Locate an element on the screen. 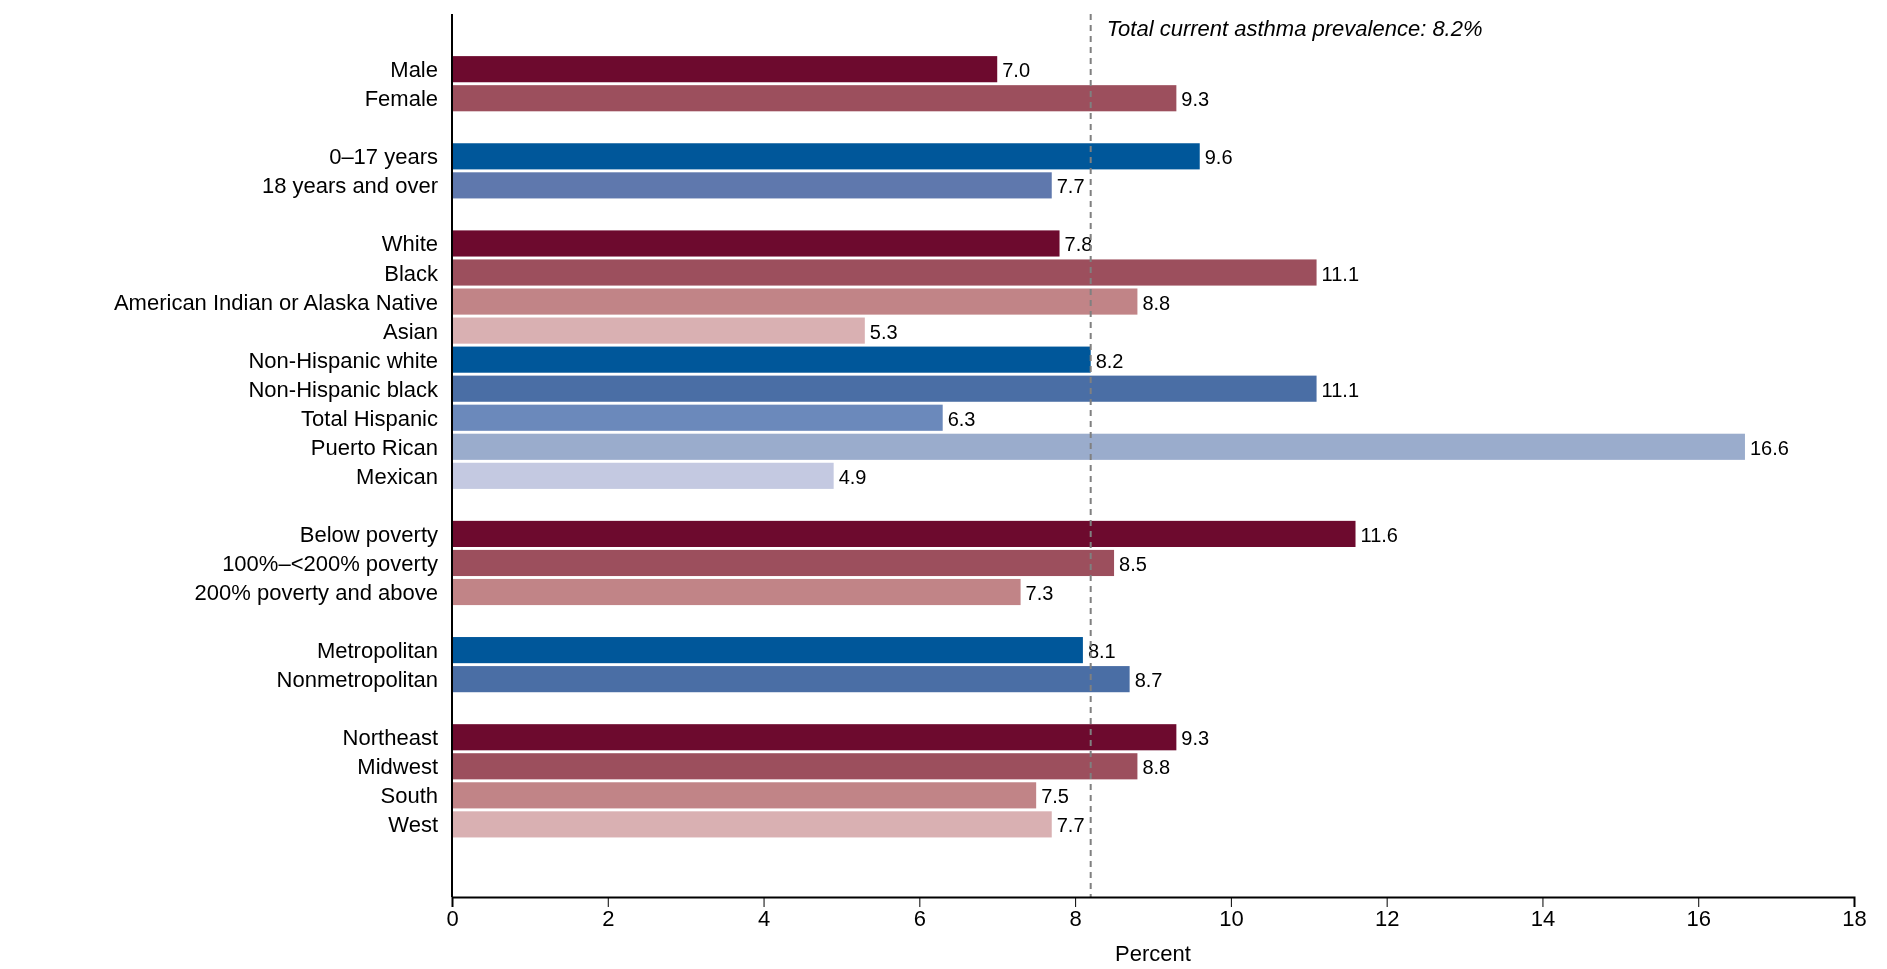 This screenshot has height=969, width=1887. y-tick-label: 0–17 years is located at coordinates (383, 157).